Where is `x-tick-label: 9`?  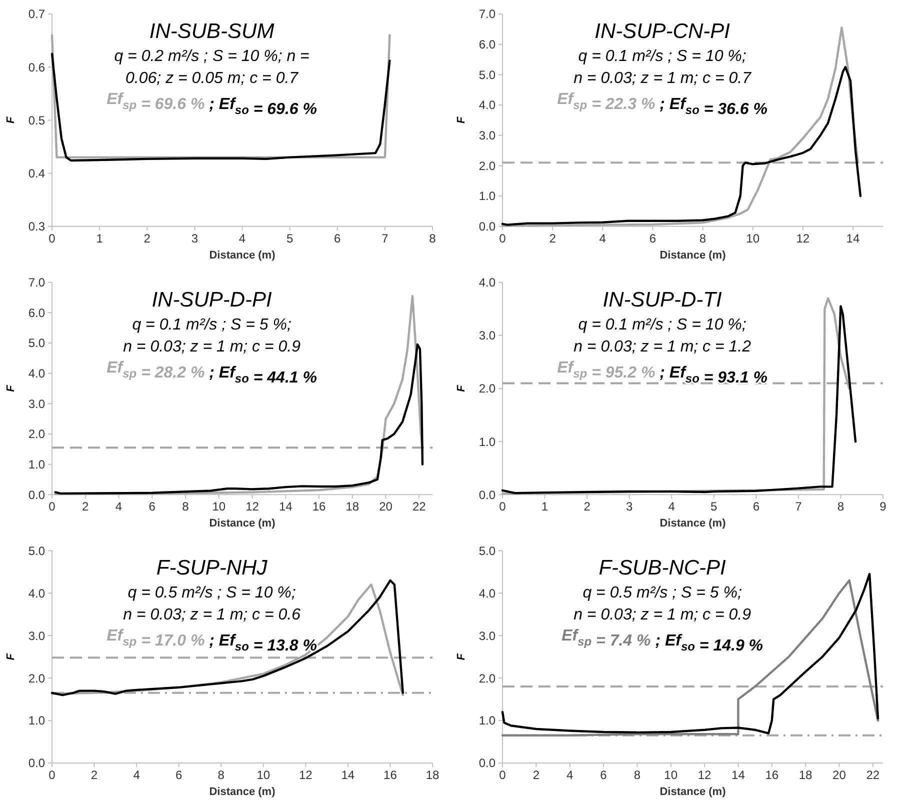 x-tick-label: 9 is located at coordinates (883, 507).